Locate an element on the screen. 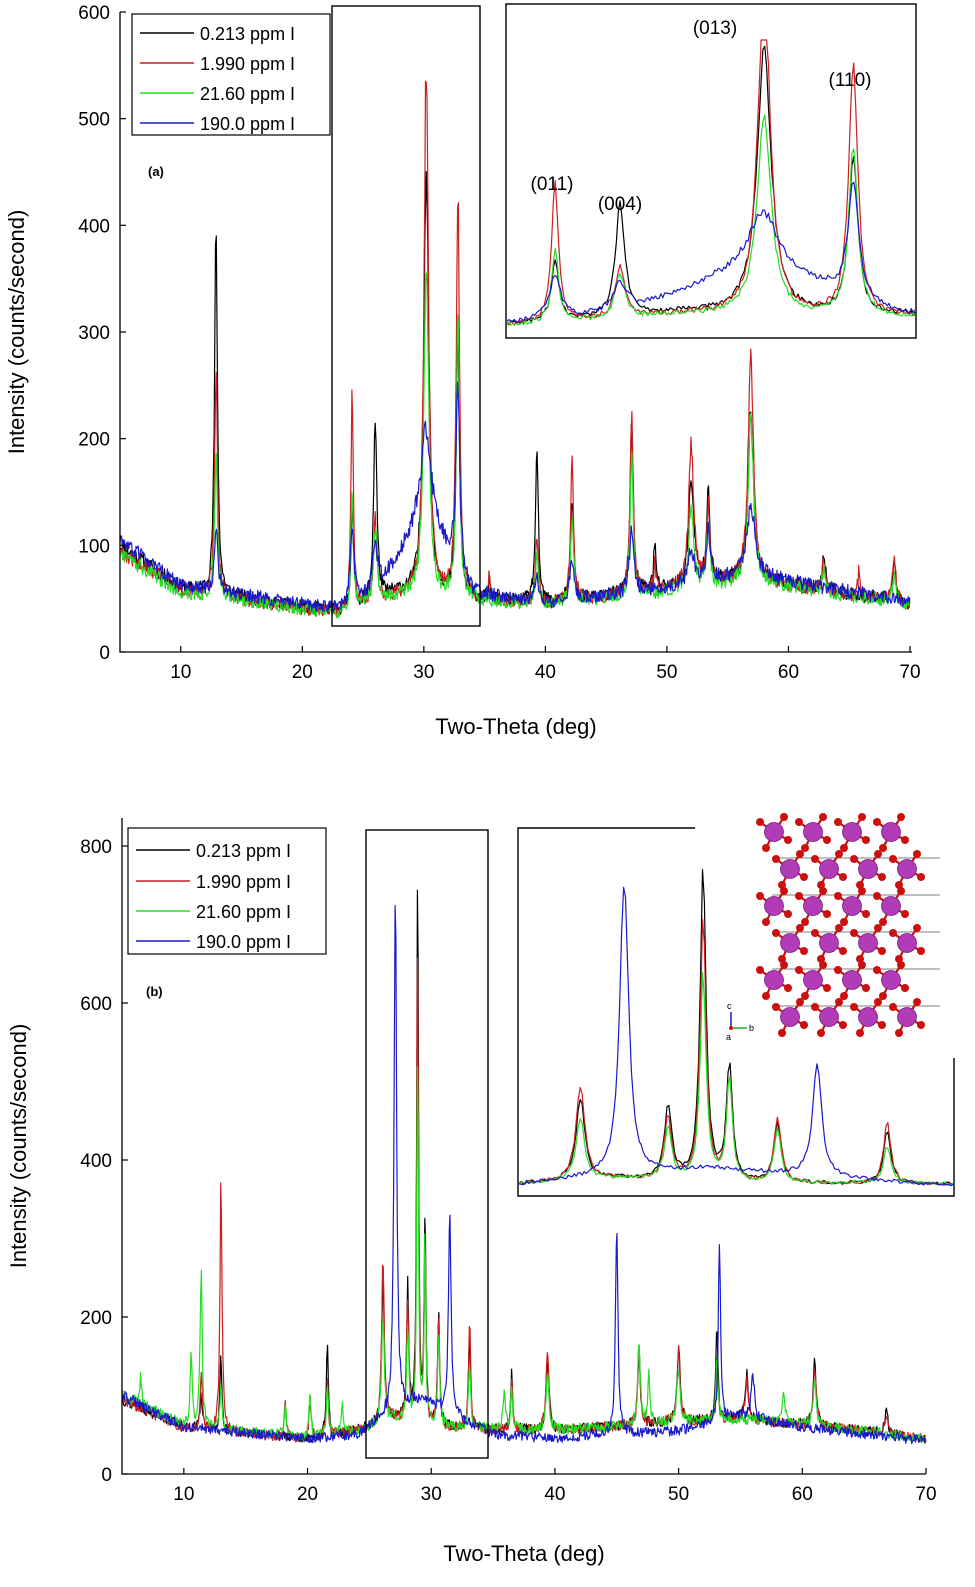 The image size is (975, 1587). y-tick-label: 800 is located at coordinates (96, 847).